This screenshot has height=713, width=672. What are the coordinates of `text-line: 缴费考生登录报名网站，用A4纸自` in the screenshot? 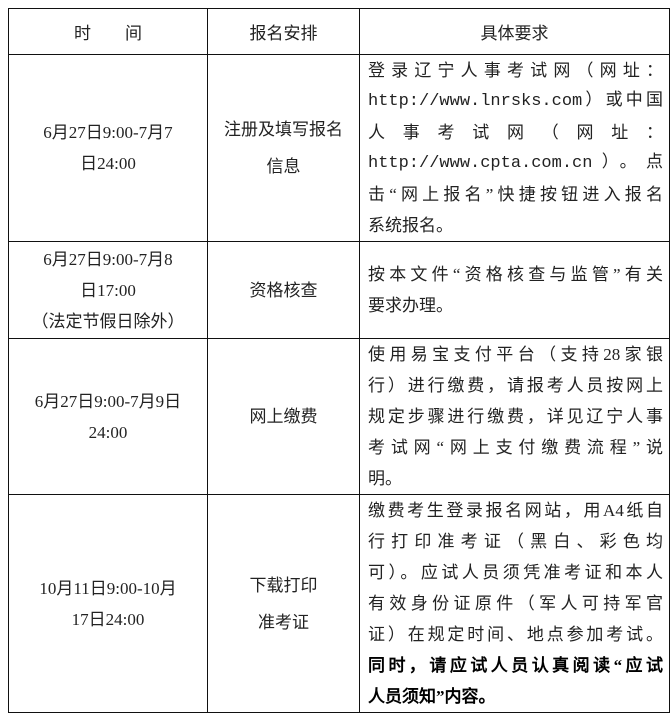 It's located at (515, 510).